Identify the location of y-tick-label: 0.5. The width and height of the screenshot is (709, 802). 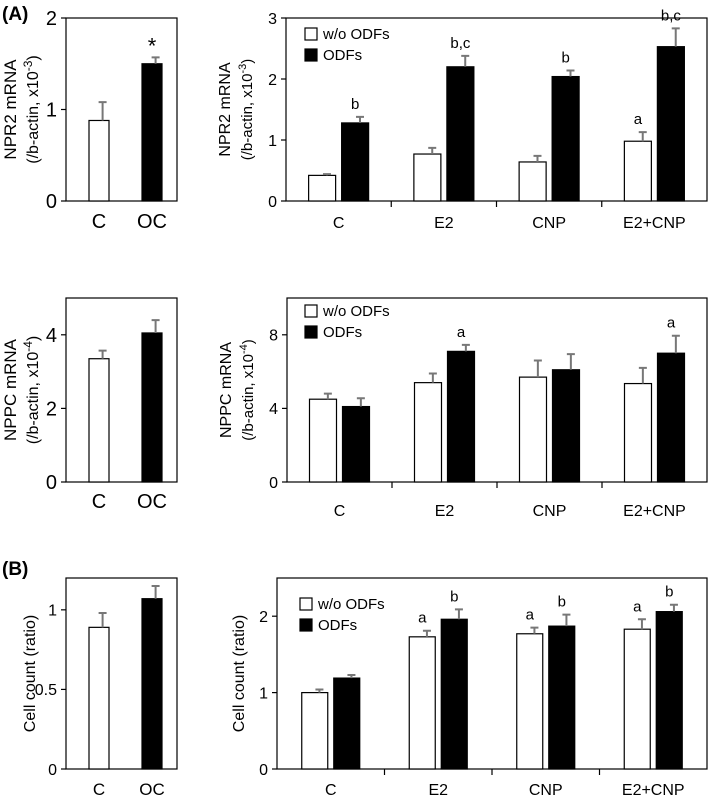
(46, 690).